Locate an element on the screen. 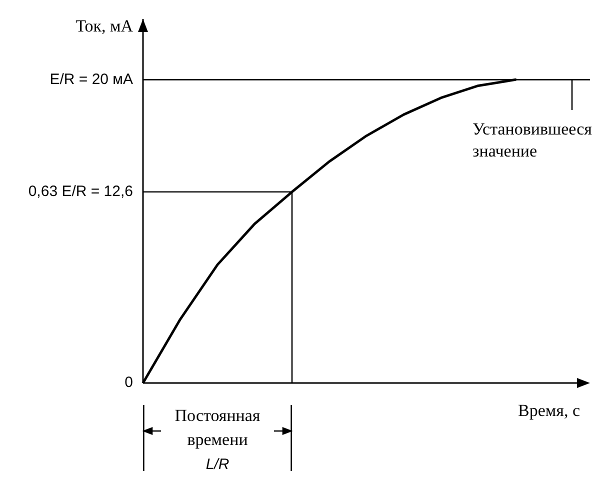 The height and width of the screenshot is (485, 600). y-tick-label: 0,63 E/R = 12,6 is located at coordinates (80, 191).